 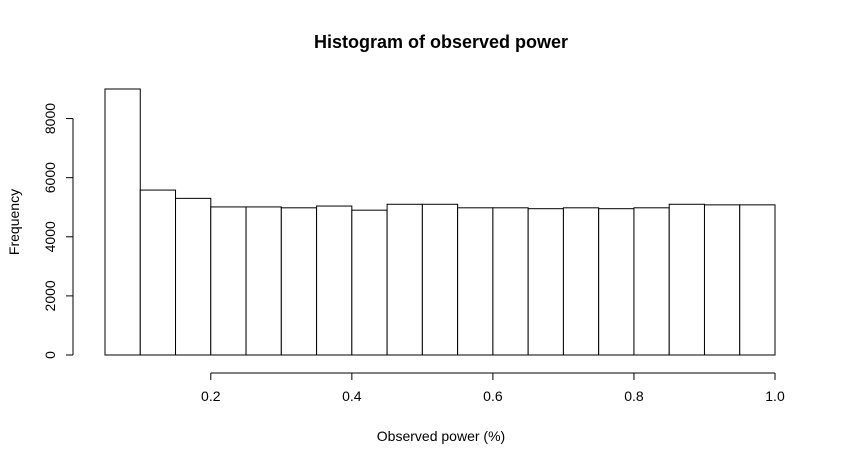 What do you see at coordinates (211, 396) in the screenshot?
I see `x-tick-label: 0.2` at bounding box center [211, 396].